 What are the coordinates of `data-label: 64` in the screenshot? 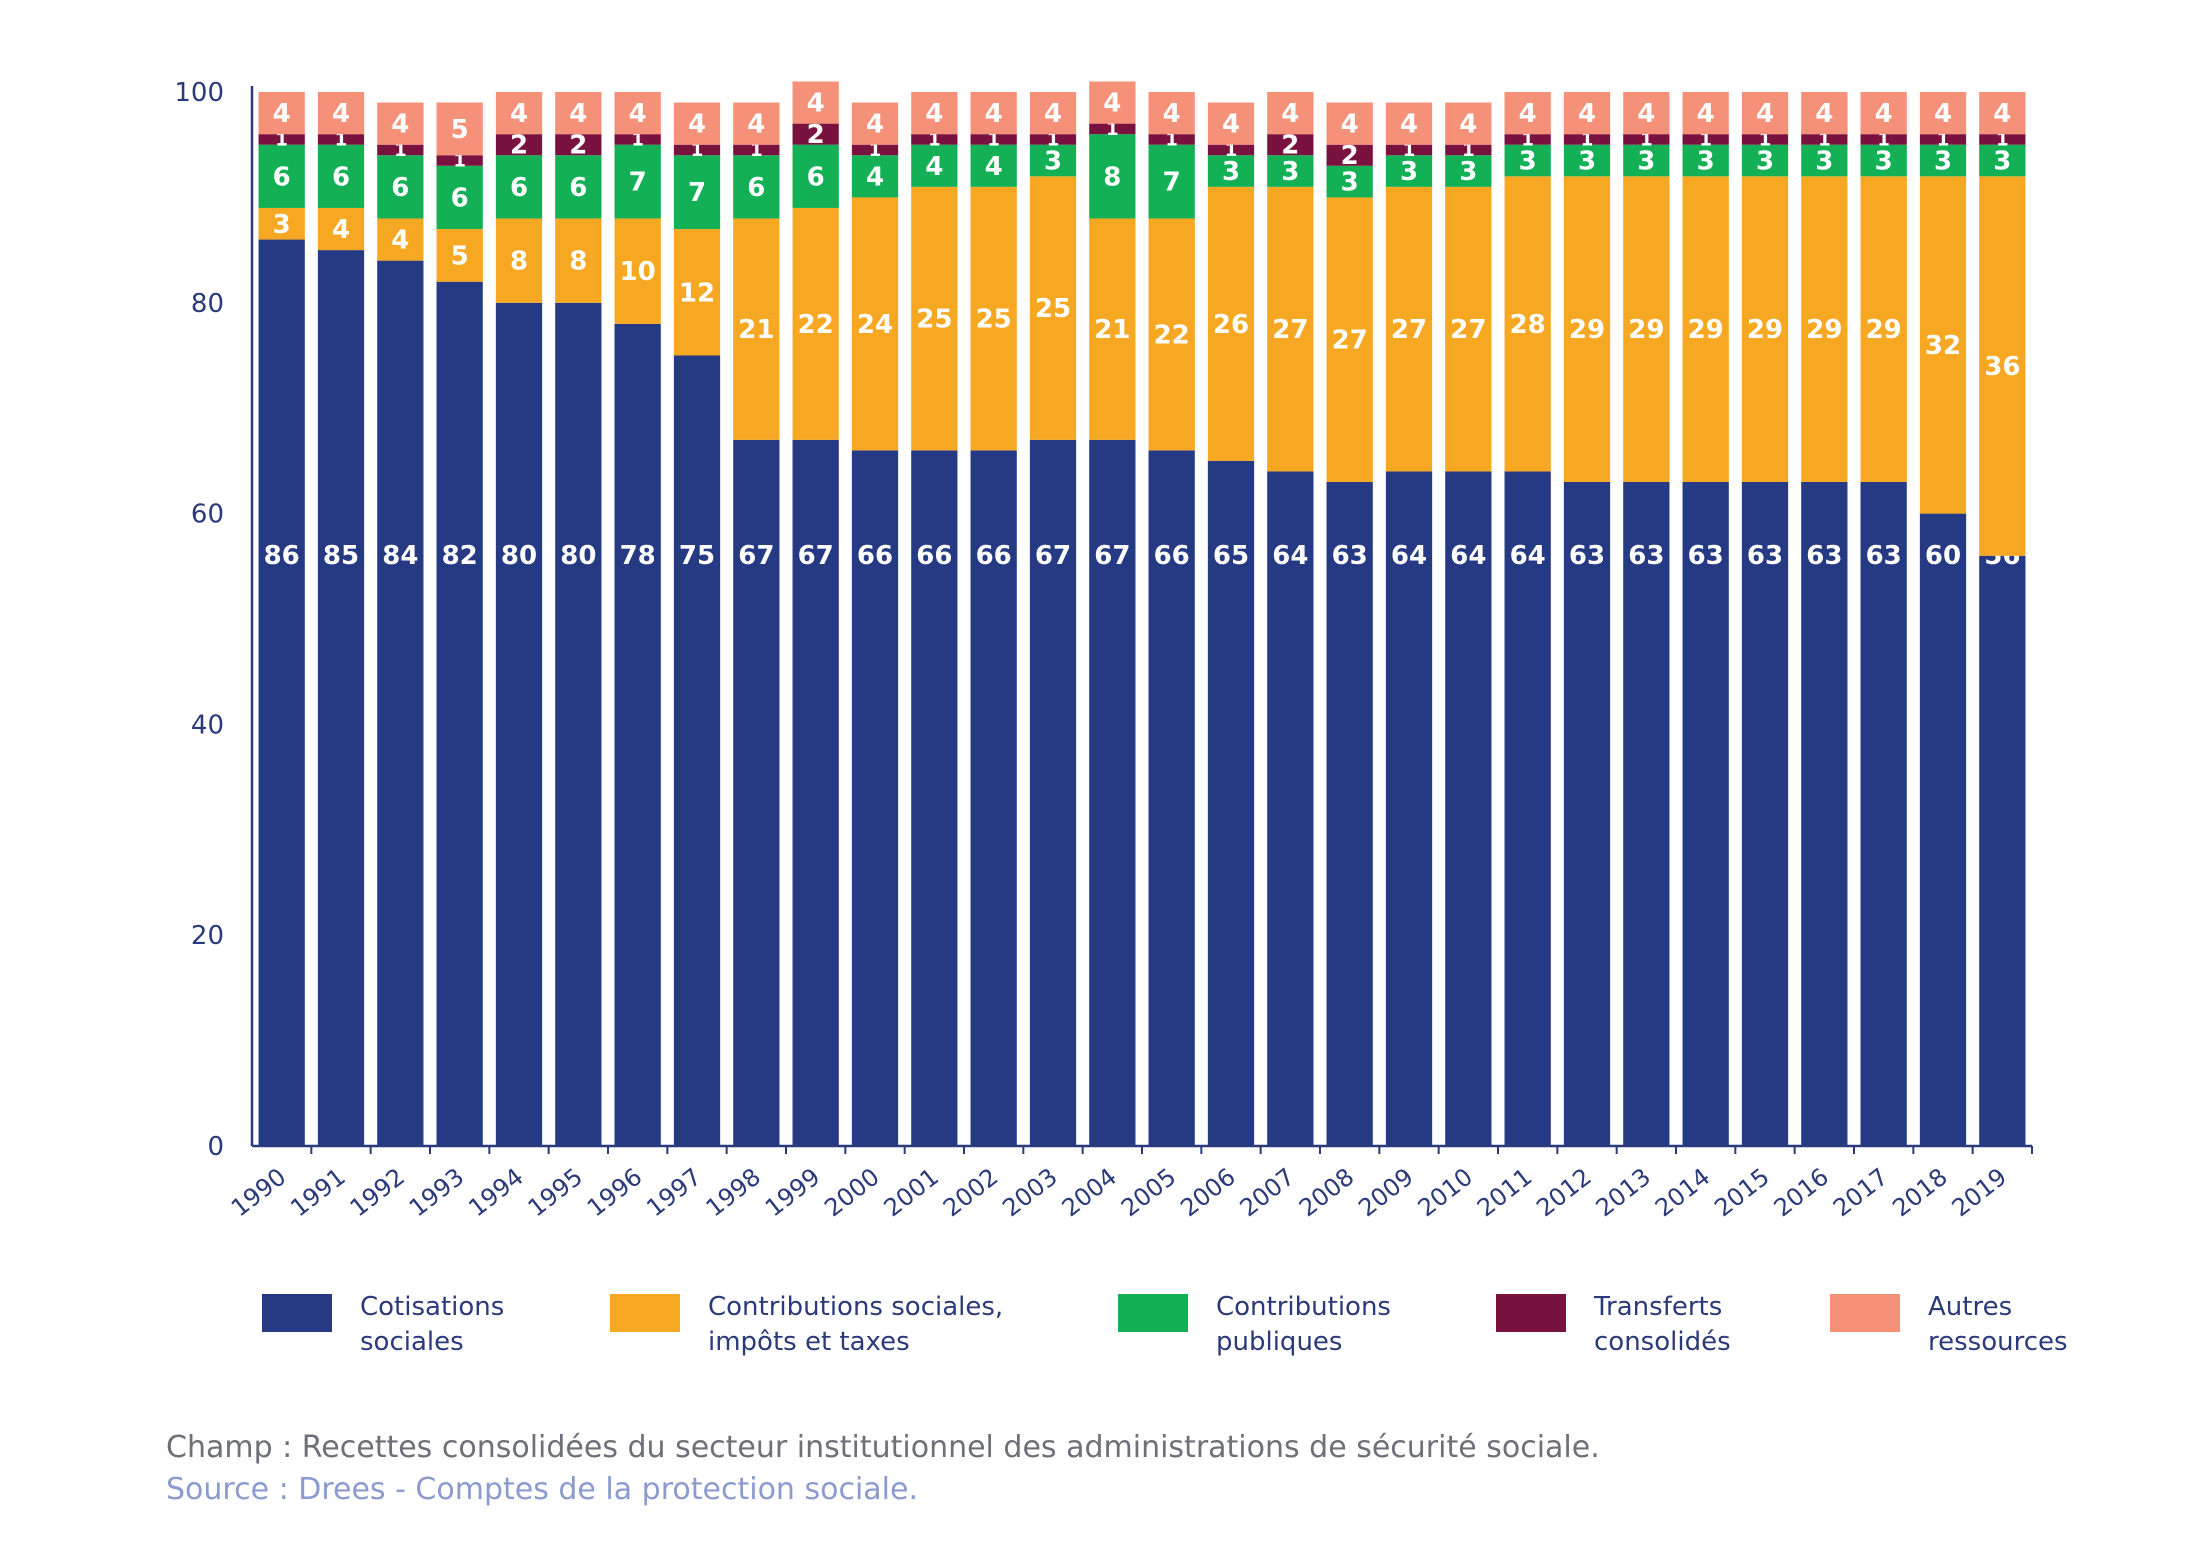 It's located at (1290, 556).